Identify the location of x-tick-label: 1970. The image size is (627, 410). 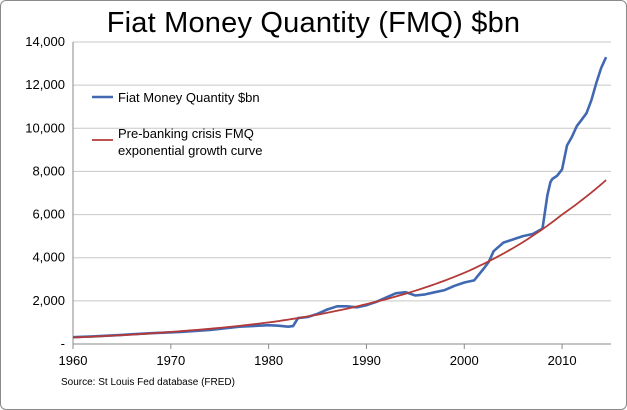
(170, 360).